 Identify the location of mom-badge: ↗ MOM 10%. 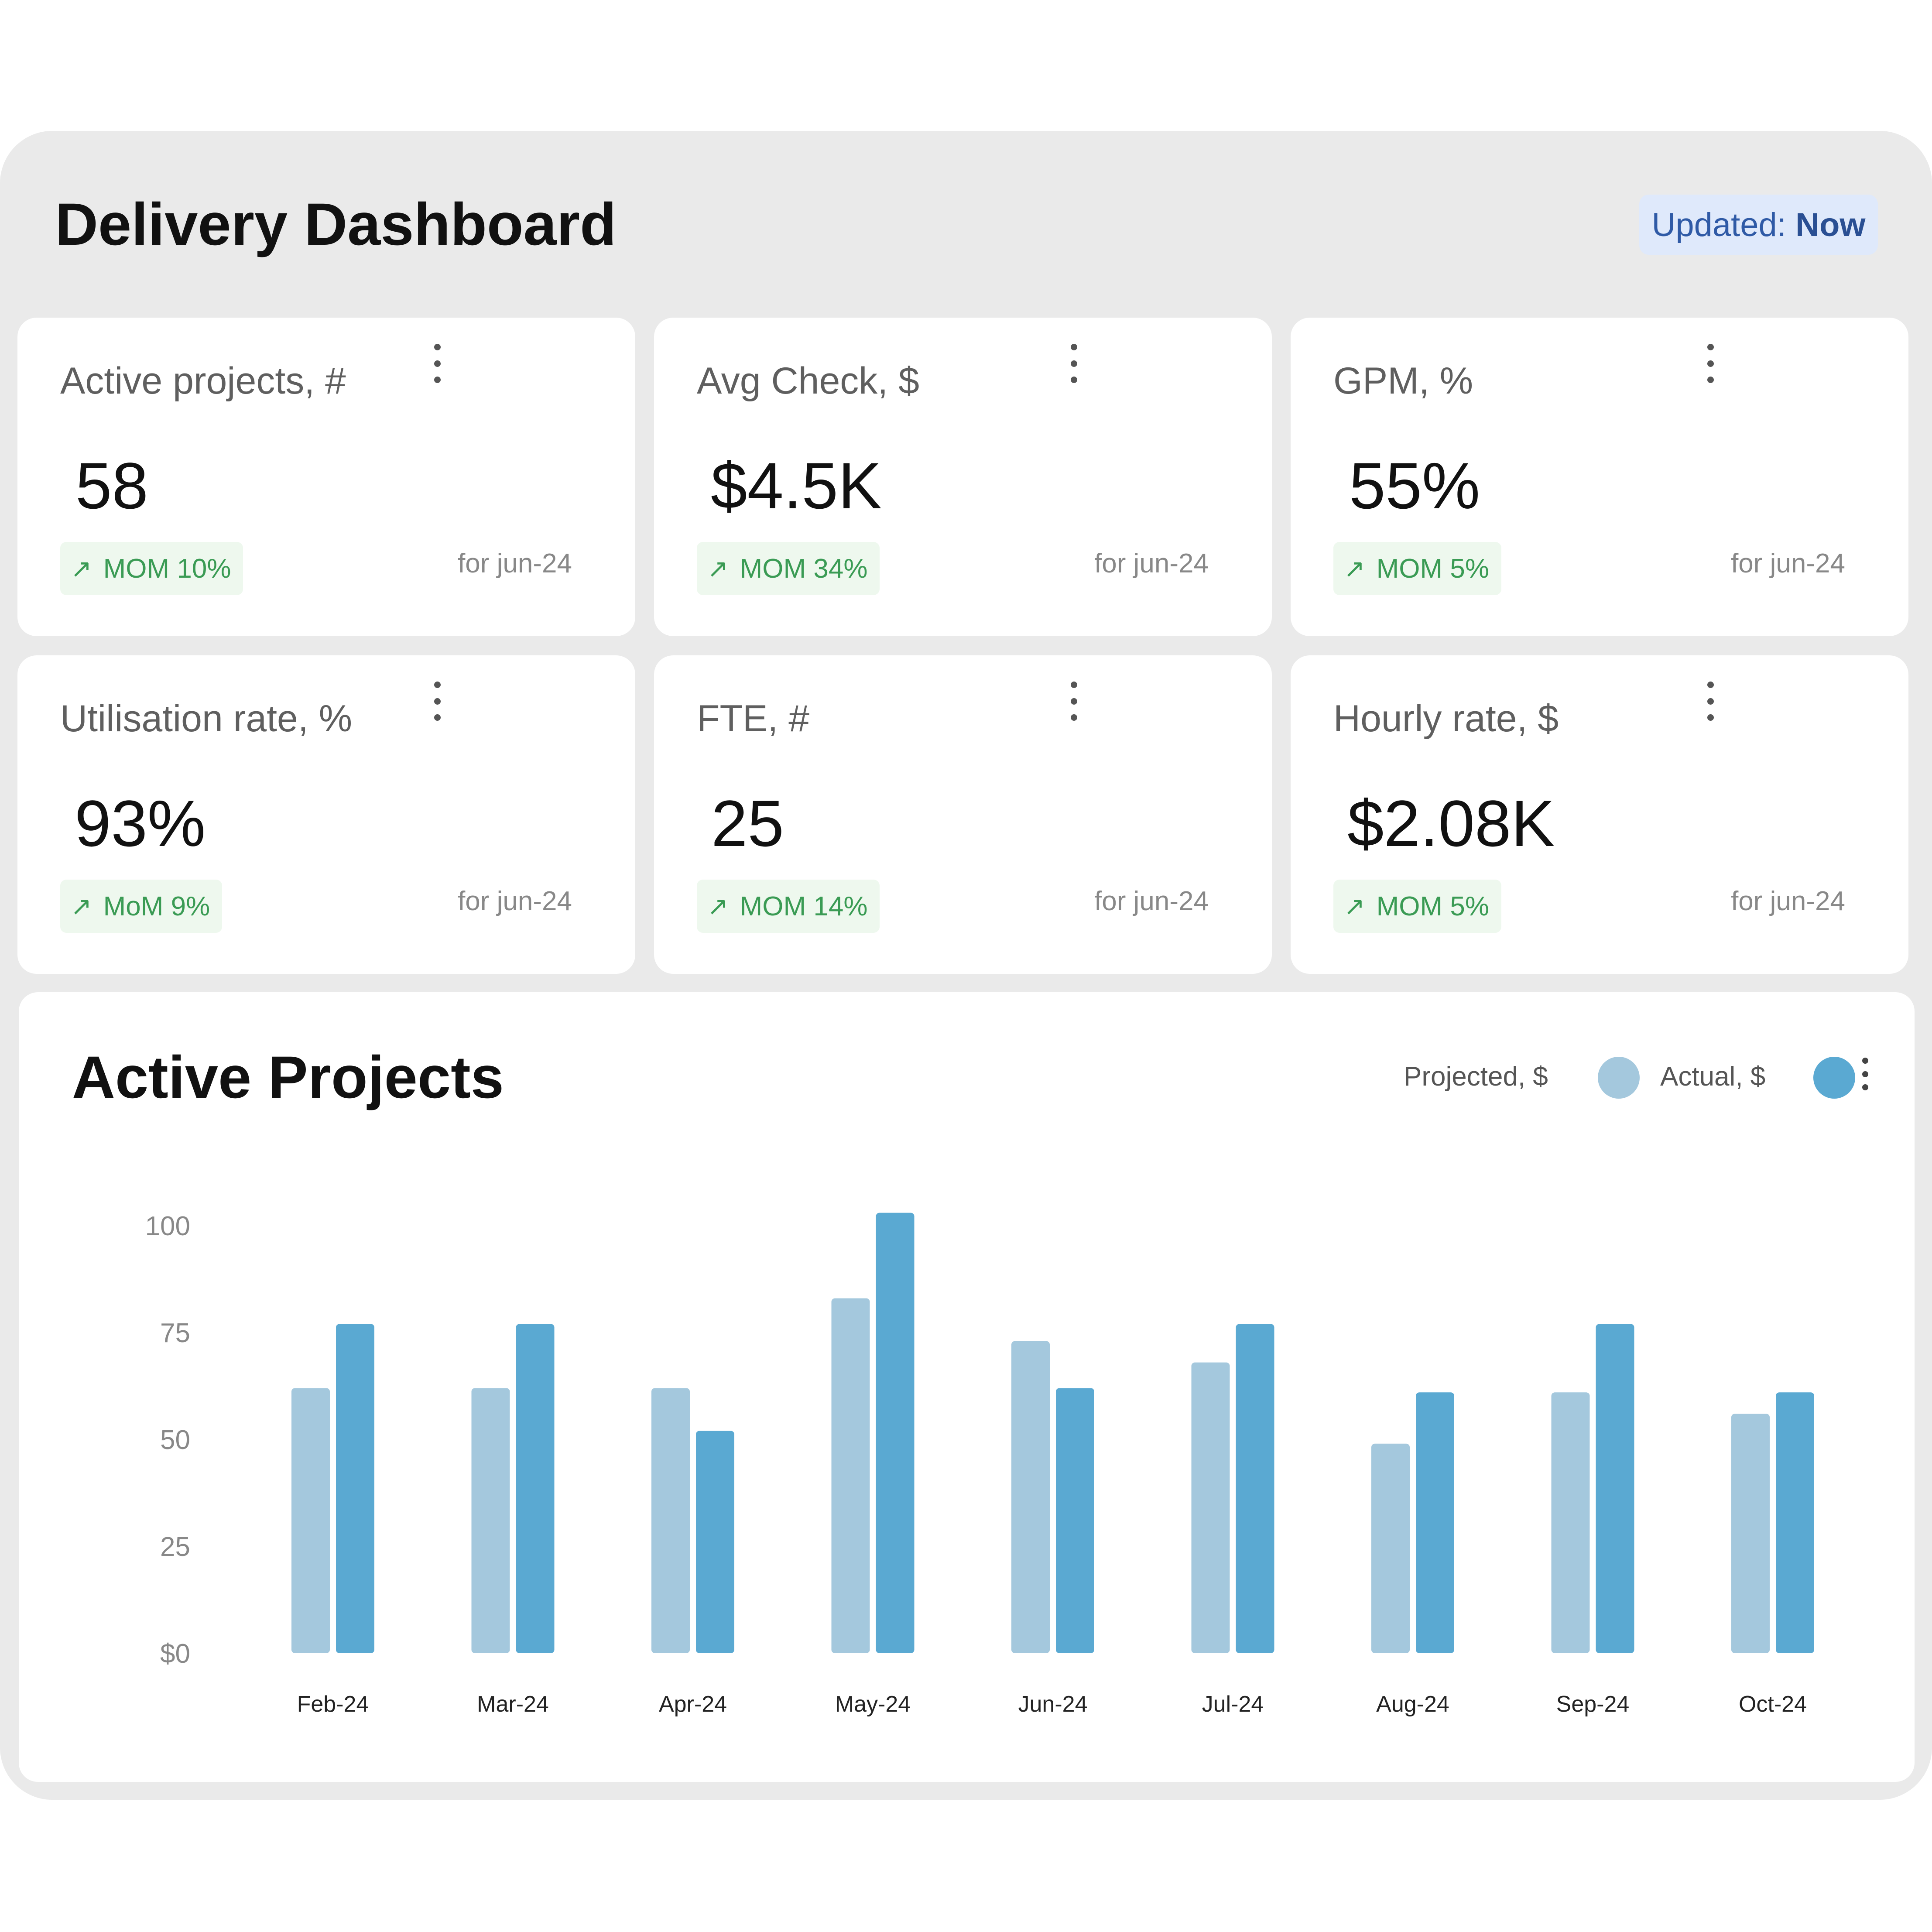
(151, 568).